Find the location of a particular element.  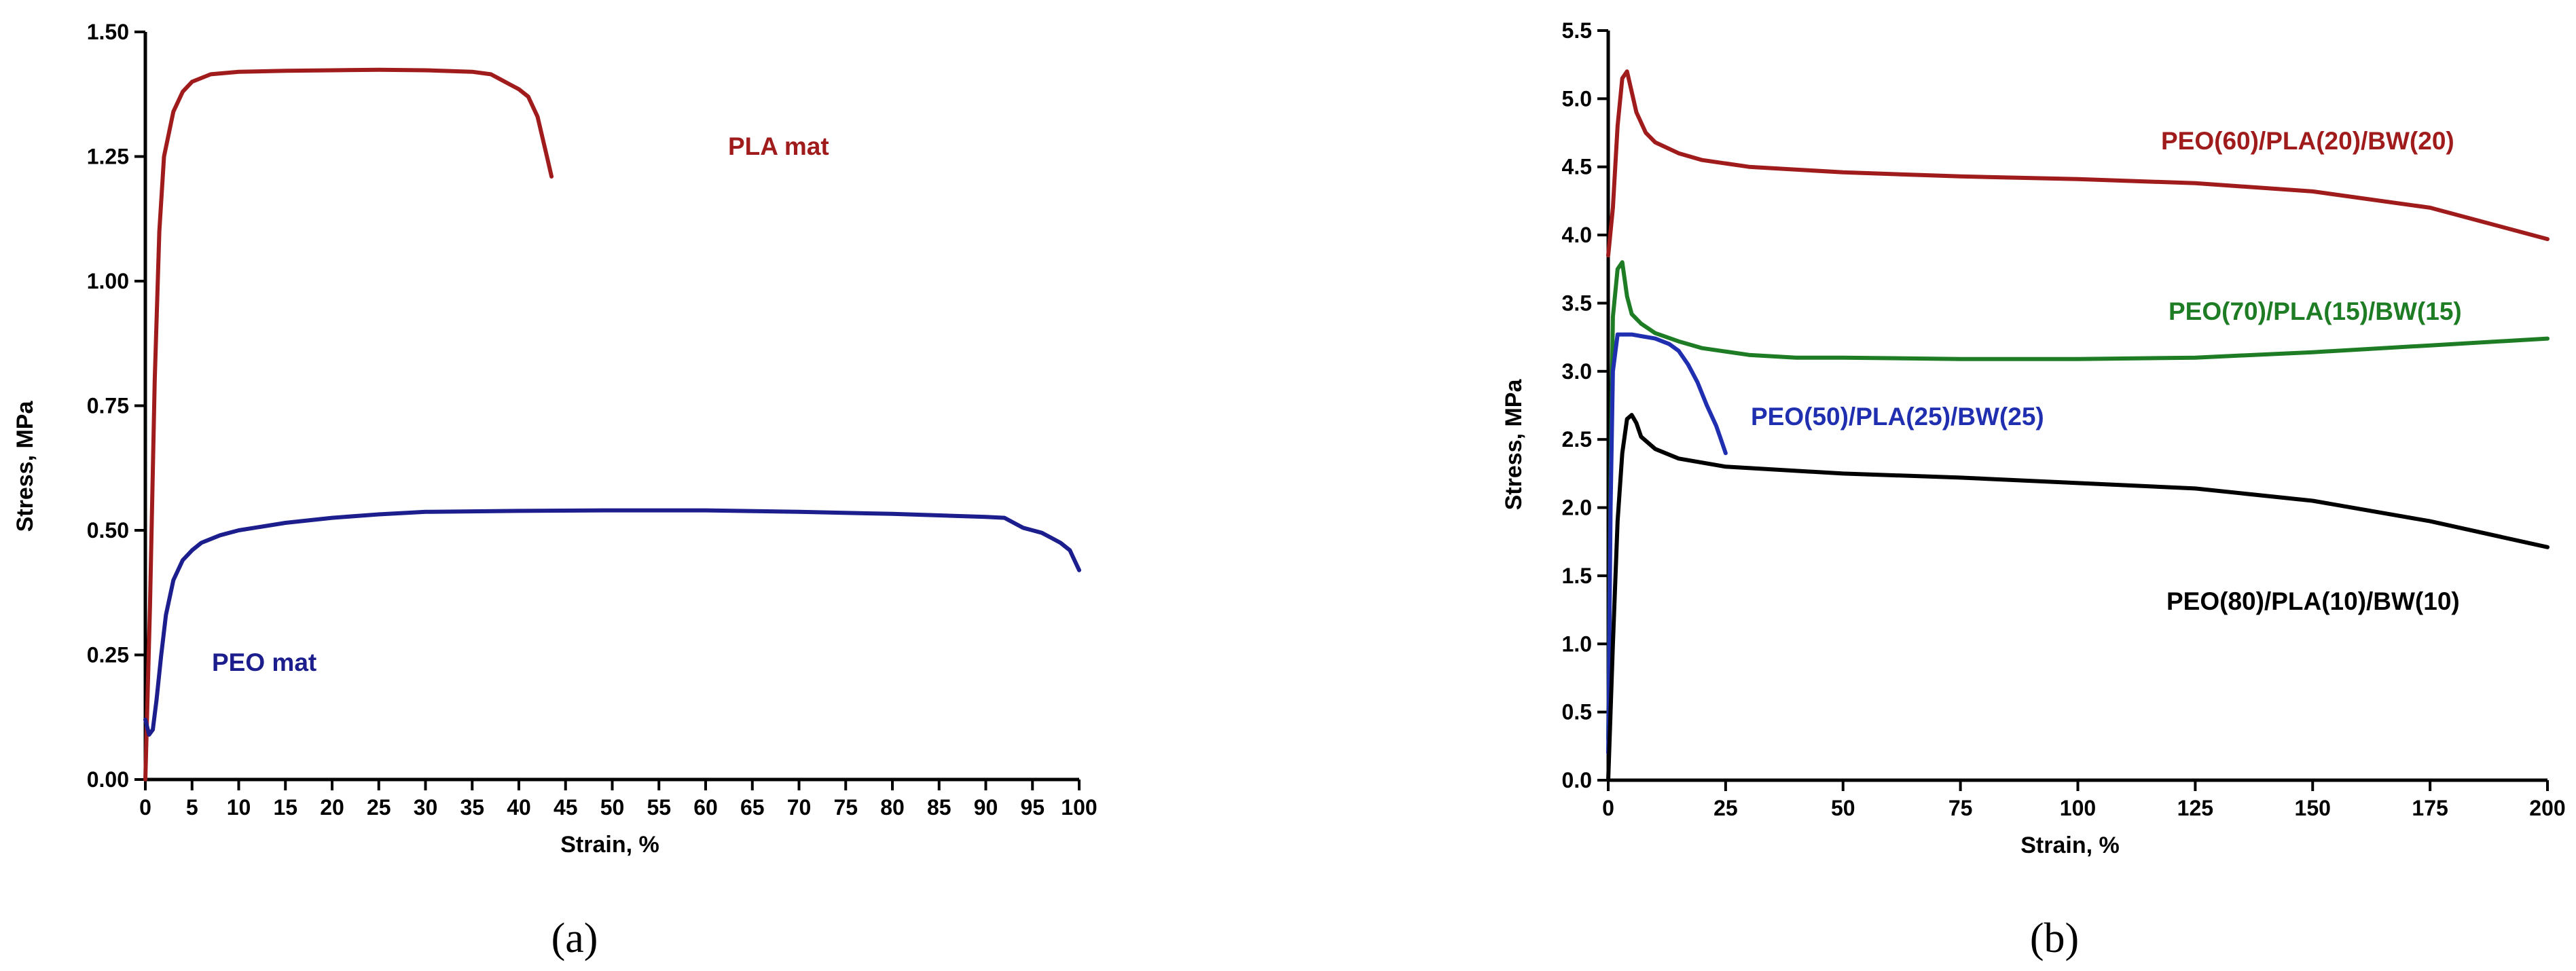

series-line-peo-mat is located at coordinates (612, 622).